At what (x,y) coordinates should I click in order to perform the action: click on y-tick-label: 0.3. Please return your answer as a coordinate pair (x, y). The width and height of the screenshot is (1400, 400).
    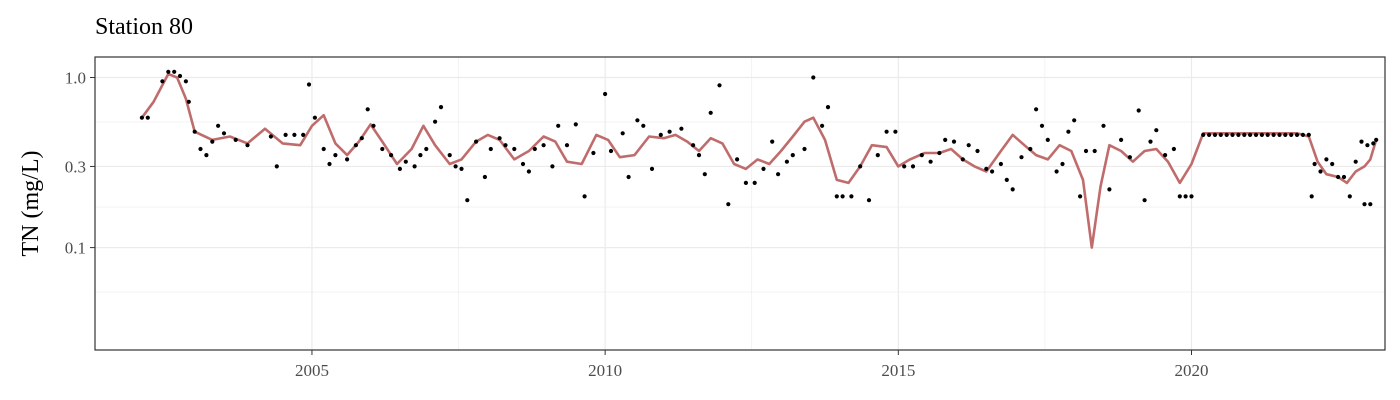
    Looking at the image, I should click on (75, 166).